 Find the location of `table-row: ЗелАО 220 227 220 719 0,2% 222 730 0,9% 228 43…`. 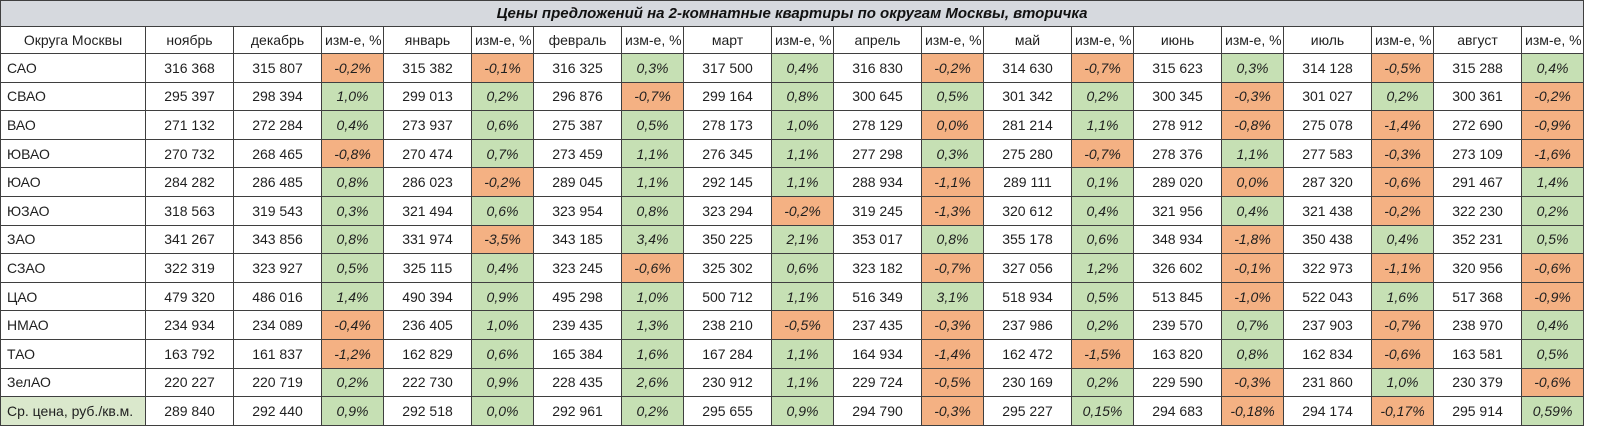

table-row: ЗелАО 220 227 220 719 0,2% 222 730 0,9% 228 43… is located at coordinates (792, 382).